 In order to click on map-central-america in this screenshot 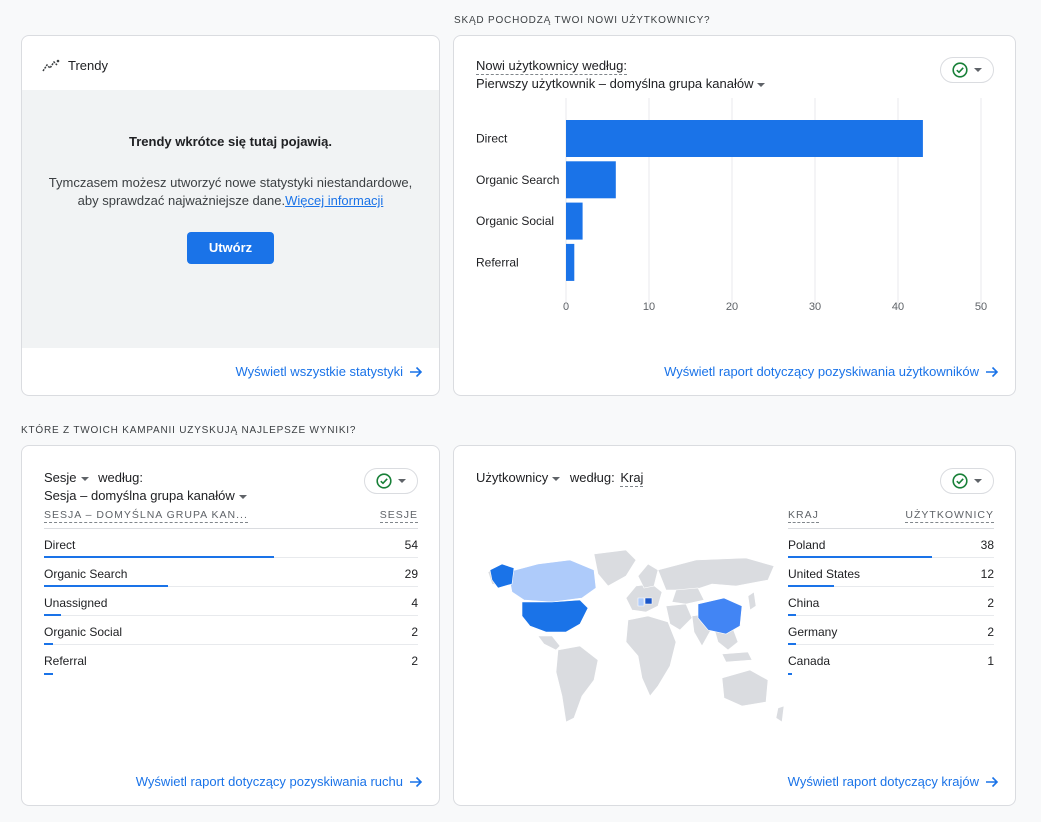, I will do `click(549, 643)`.